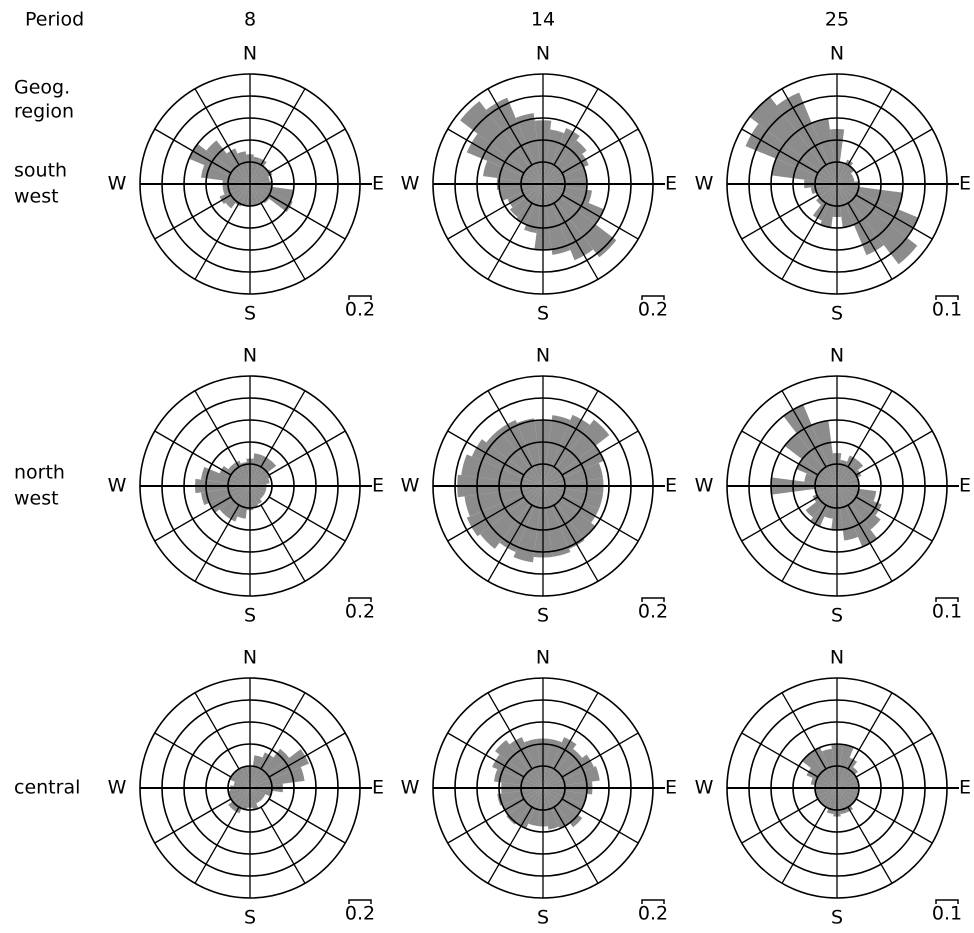 This screenshot has height=933, width=974. What do you see at coordinates (54, 20) in the screenshot?
I see `period-header: Period` at bounding box center [54, 20].